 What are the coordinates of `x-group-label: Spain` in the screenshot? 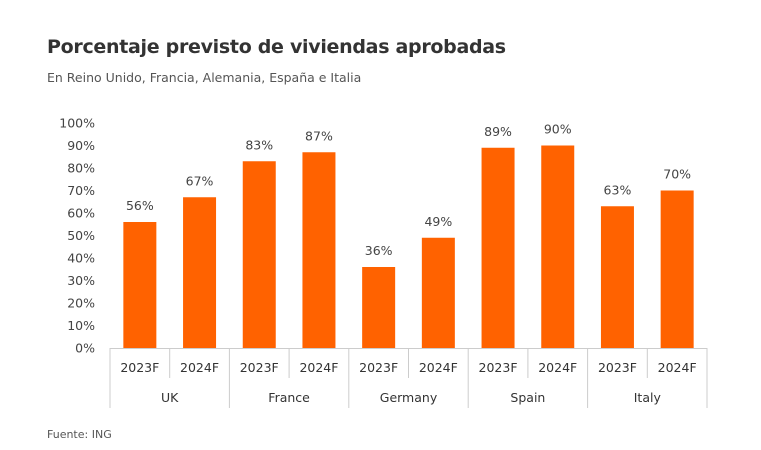 It's located at (527, 397).